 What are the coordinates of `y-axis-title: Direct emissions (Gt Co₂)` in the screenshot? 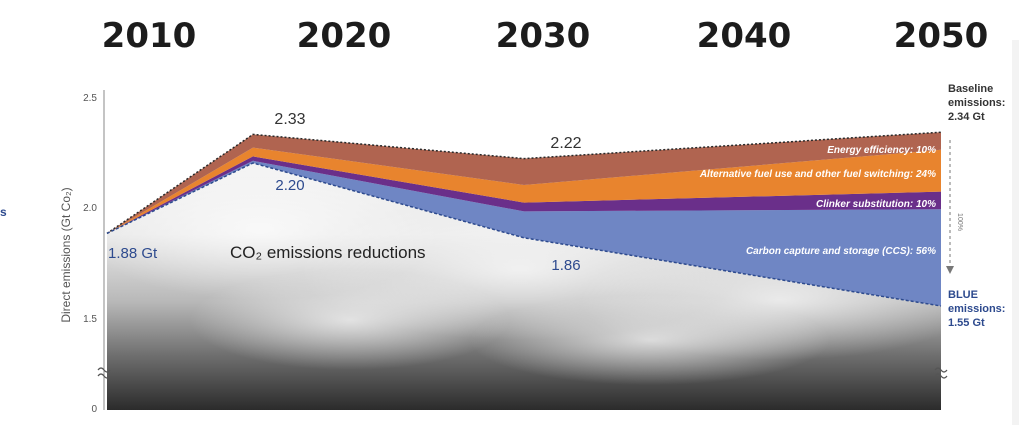 It's located at (66, 254).